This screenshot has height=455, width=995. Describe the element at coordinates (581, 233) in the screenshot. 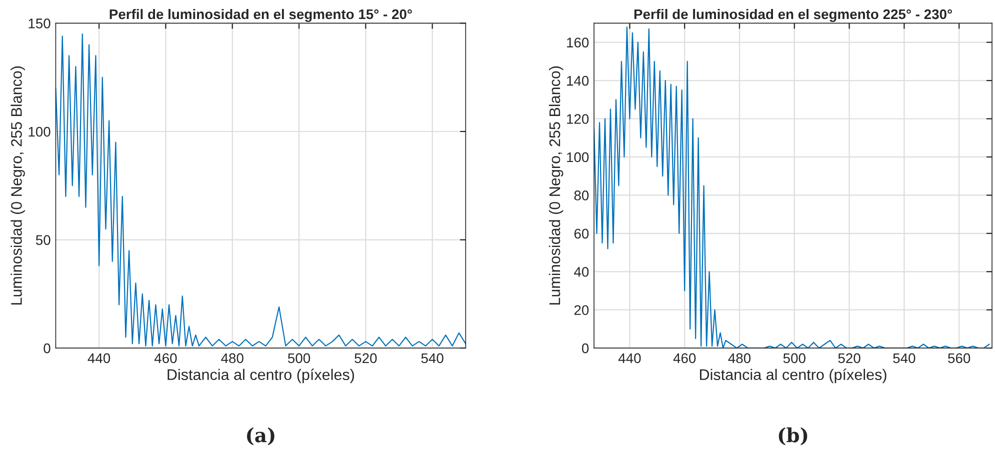

I see `y-tick-label: 60` at that location.